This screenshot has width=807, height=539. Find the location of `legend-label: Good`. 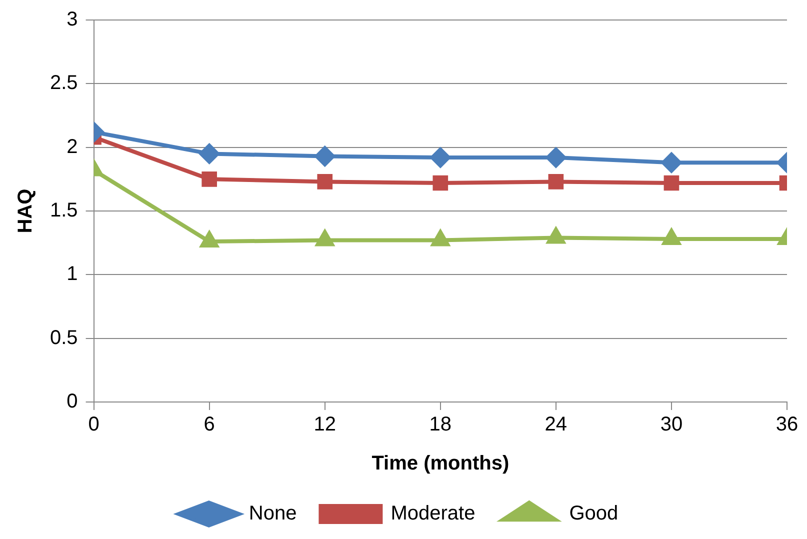

legend-label: Good is located at coordinates (593, 513).